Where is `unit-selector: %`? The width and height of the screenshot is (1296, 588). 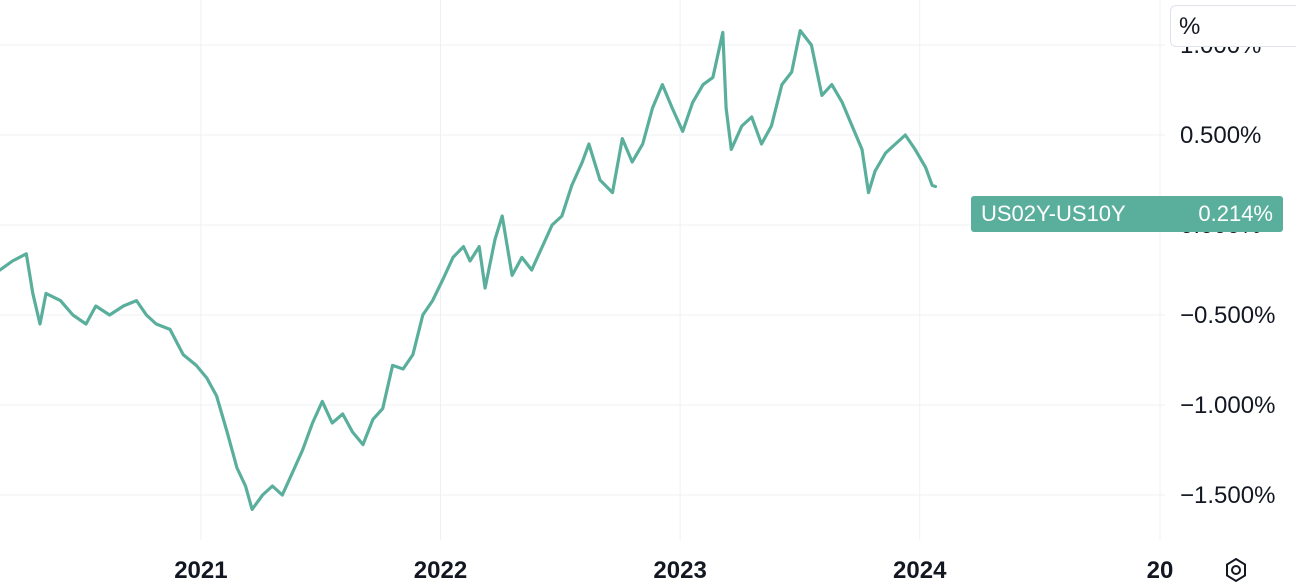
unit-selector: % is located at coordinates (1233, 26).